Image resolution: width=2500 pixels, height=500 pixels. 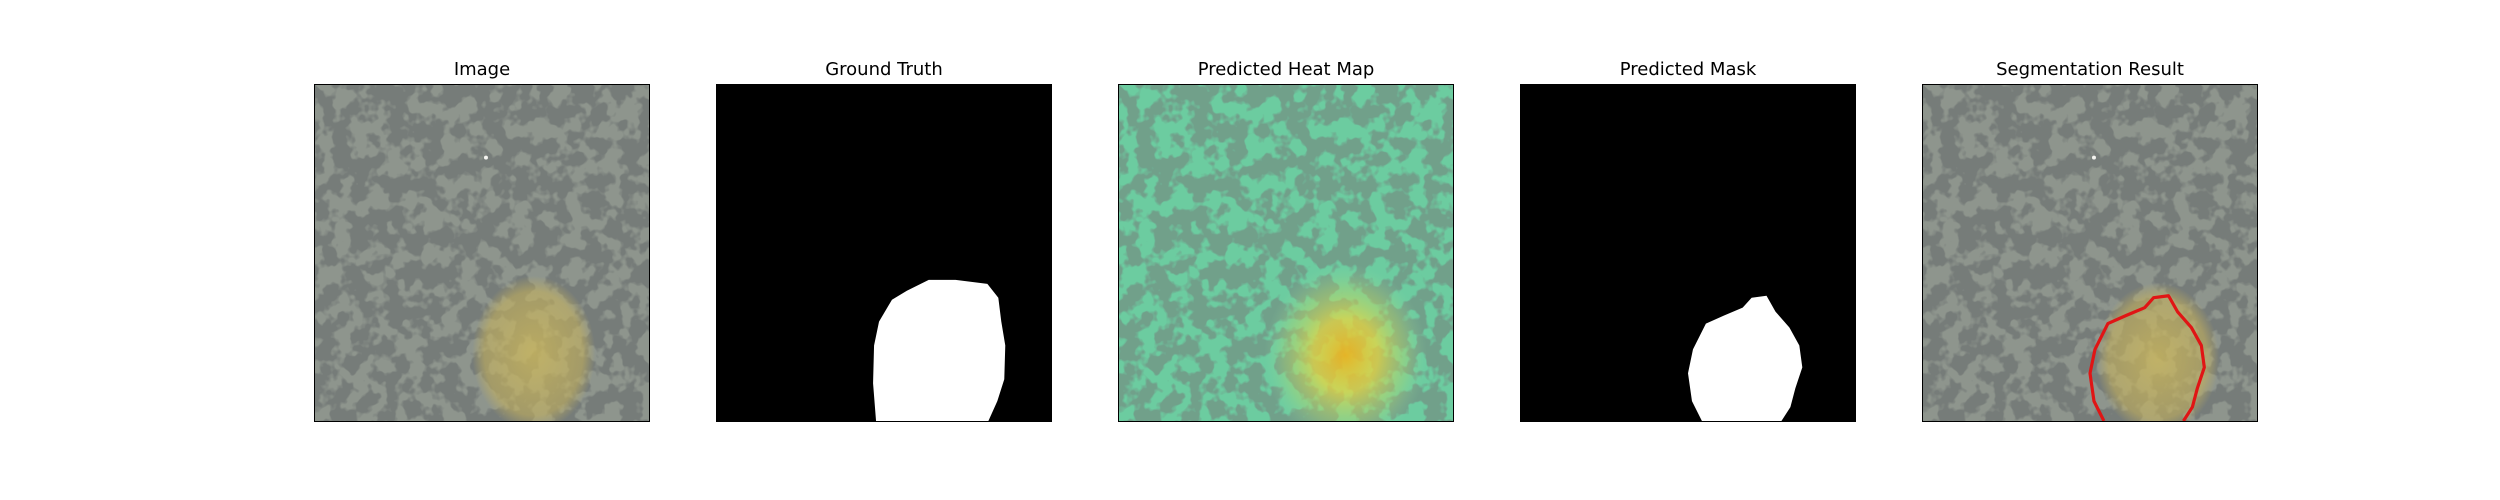 I want to click on panel-title-heatmap: Predicted Heat Map, so click(x=1286, y=69).